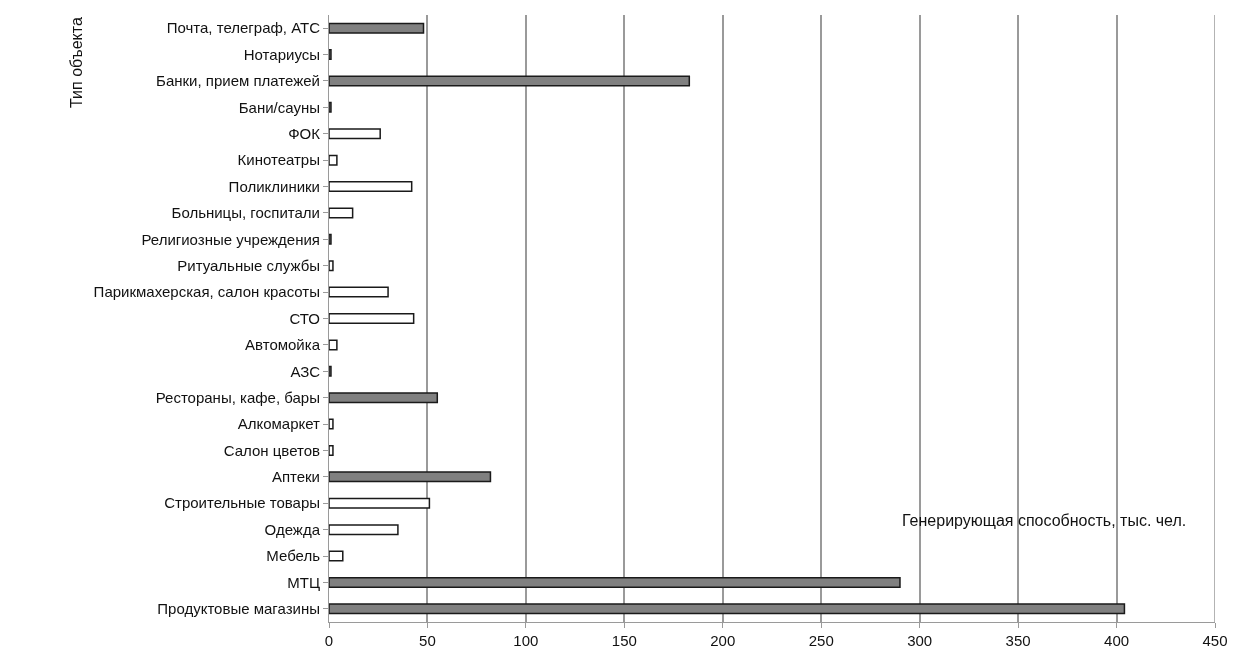 Image resolution: width=1240 pixels, height=660 pixels. Describe the element at coordinates (76, 62) in the screenshot. I see `y-axis-title: Тип объекта` at that location.